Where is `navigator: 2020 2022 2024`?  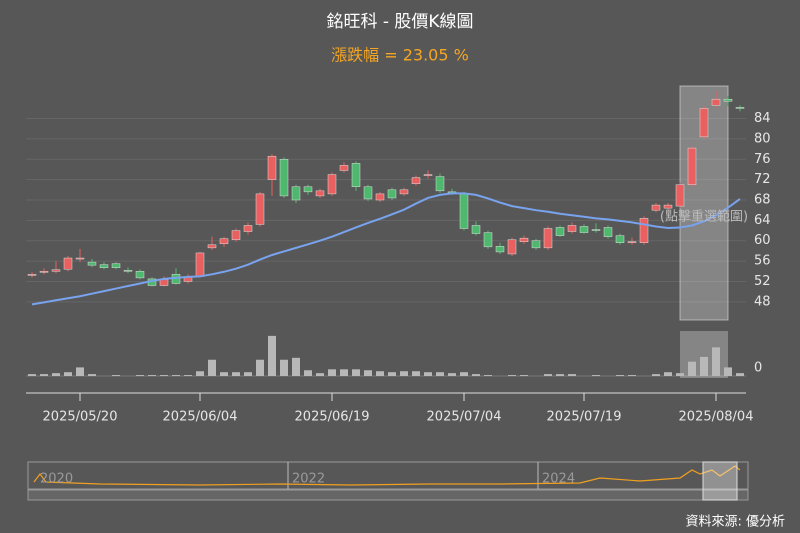
navigator: 2020 2022 2024 is located at coordinates (388, 481).